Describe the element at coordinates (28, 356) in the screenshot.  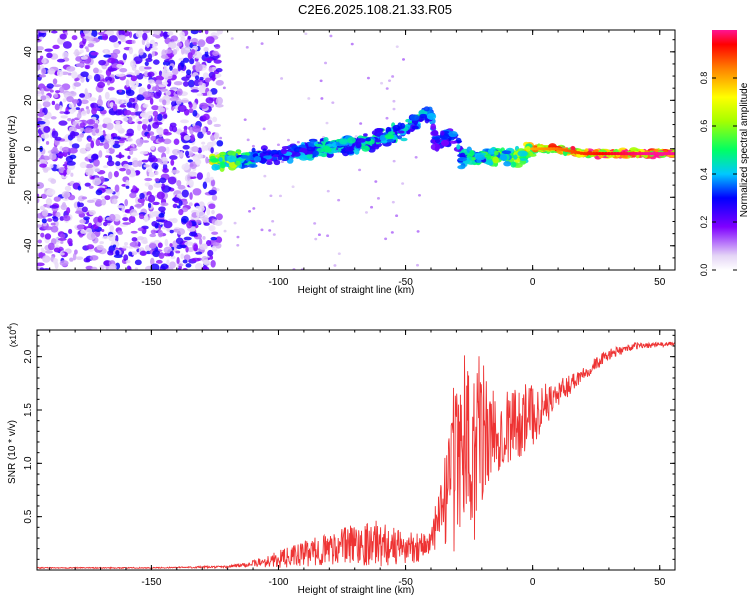
I see `y-tick-label: 2.0` at that location.